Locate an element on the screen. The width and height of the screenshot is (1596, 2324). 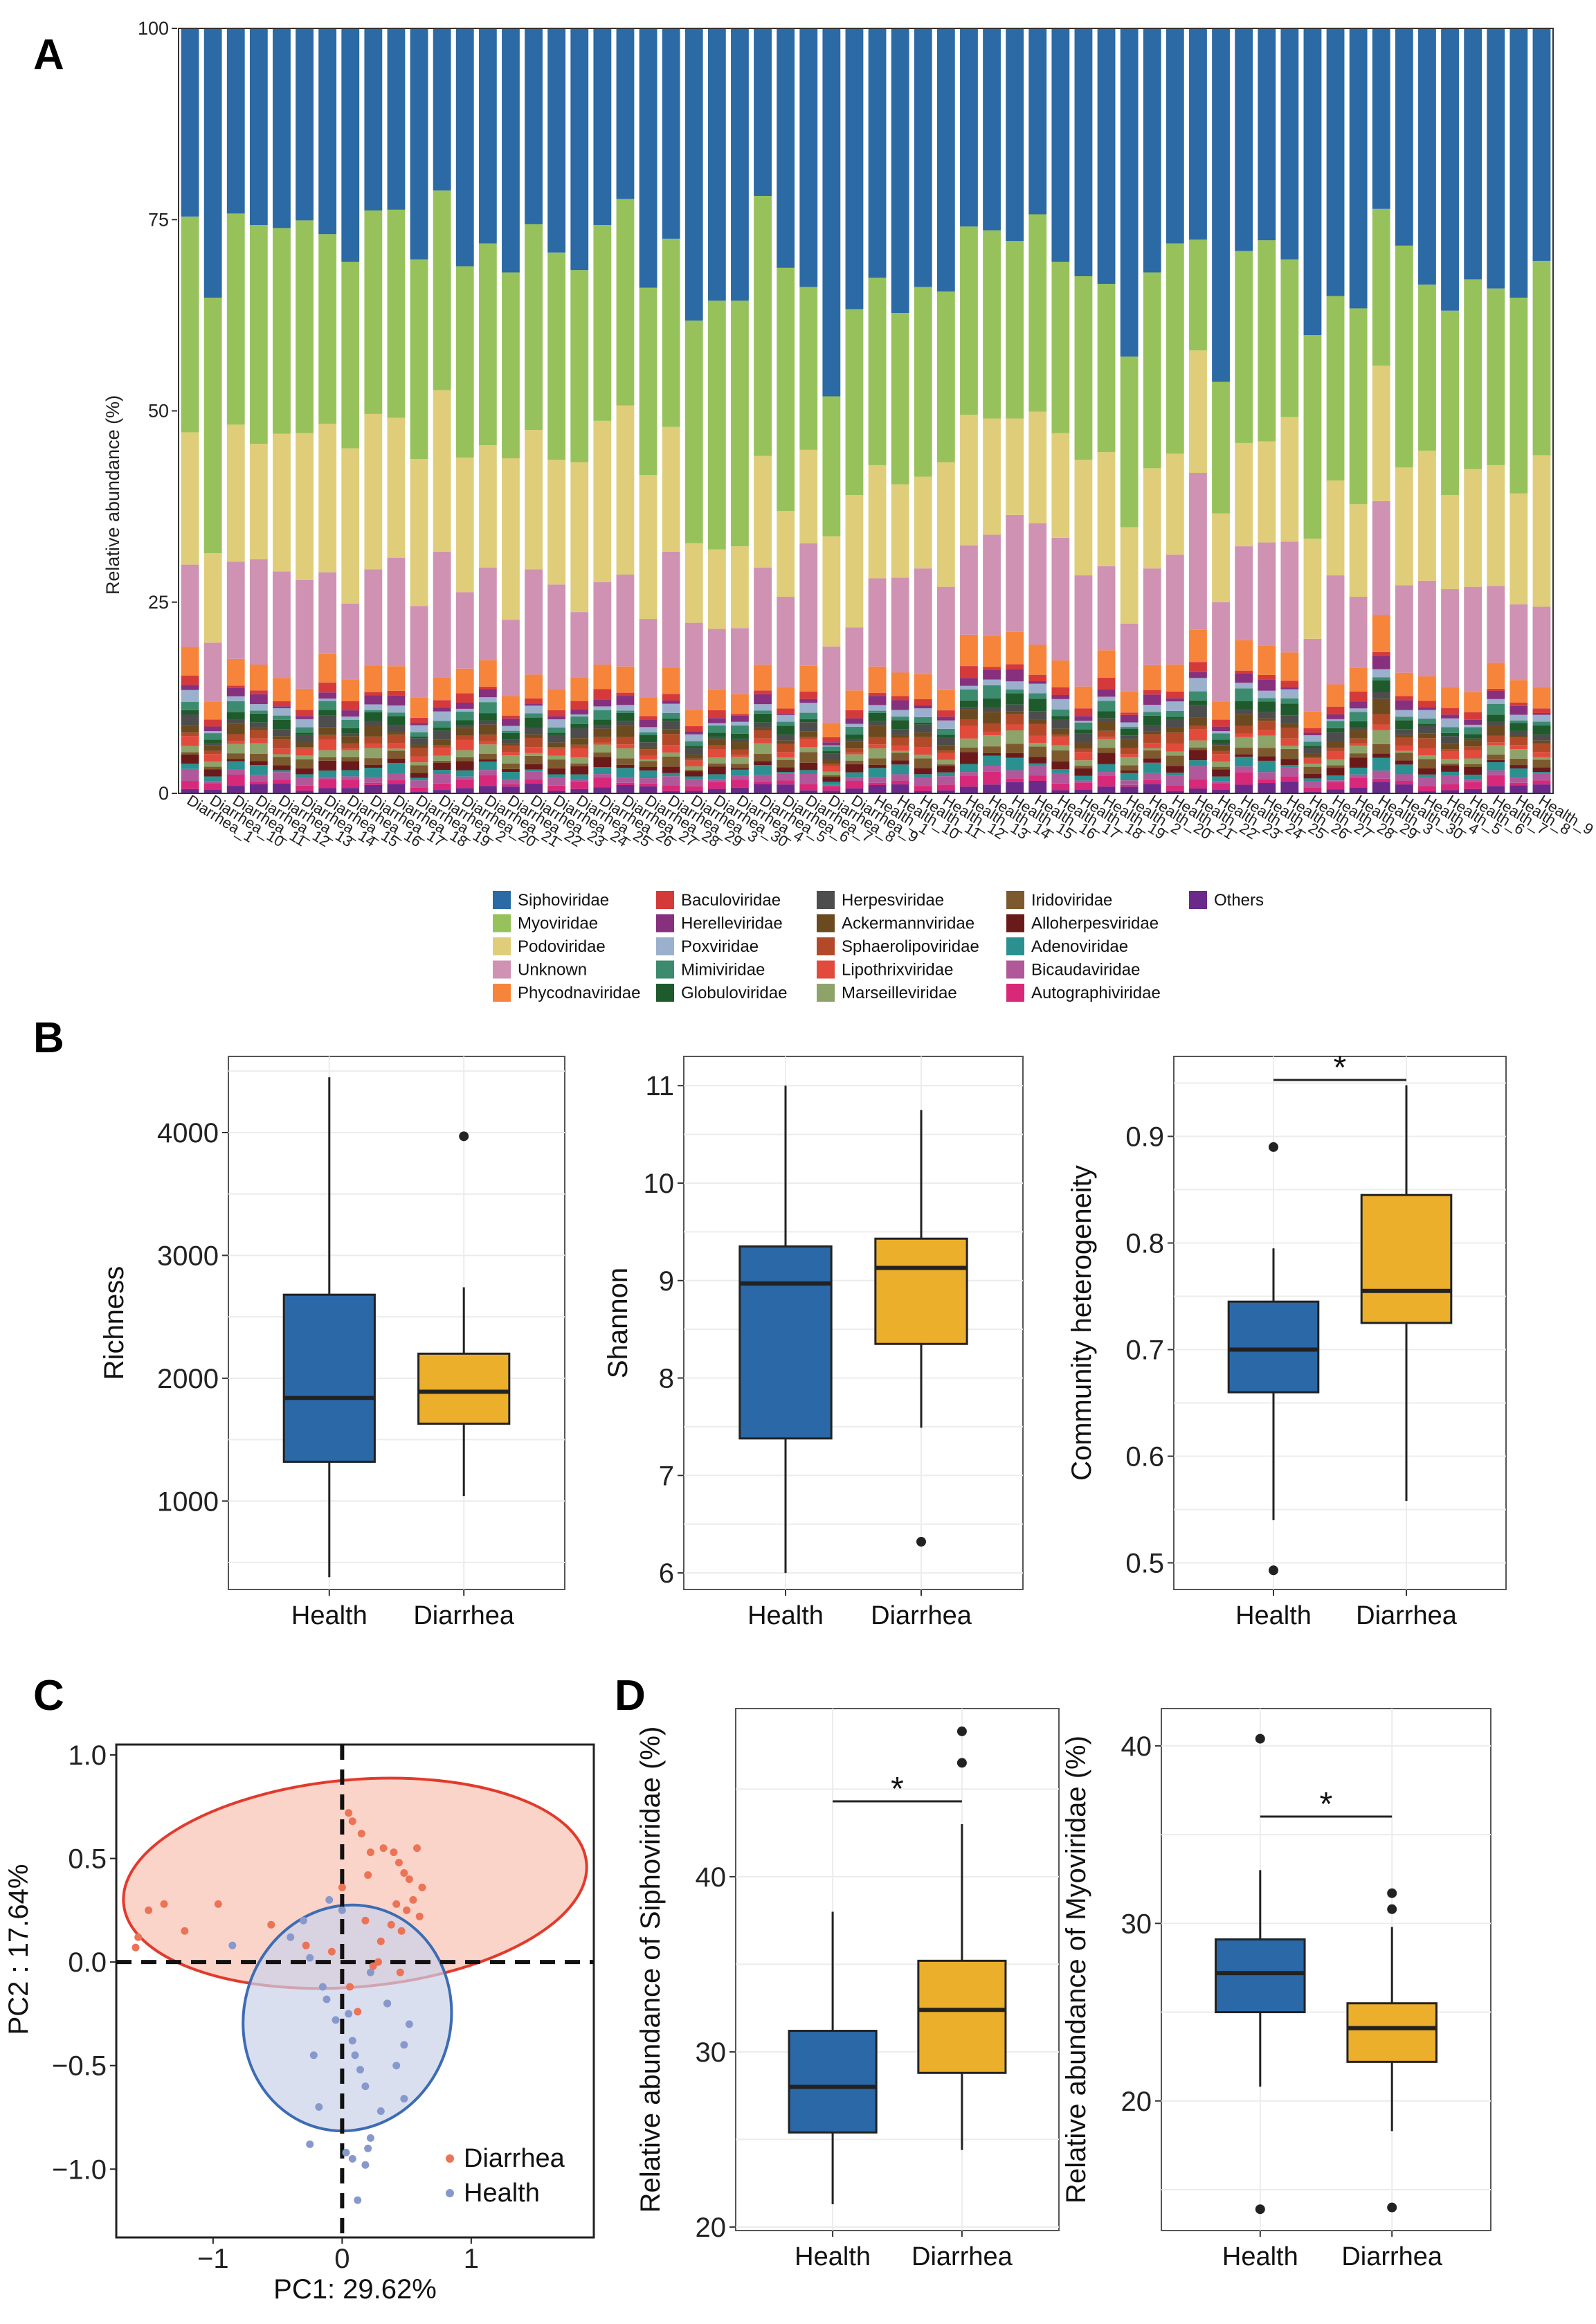
y-tick-label: 9 is located at coordinates (666, 1281).